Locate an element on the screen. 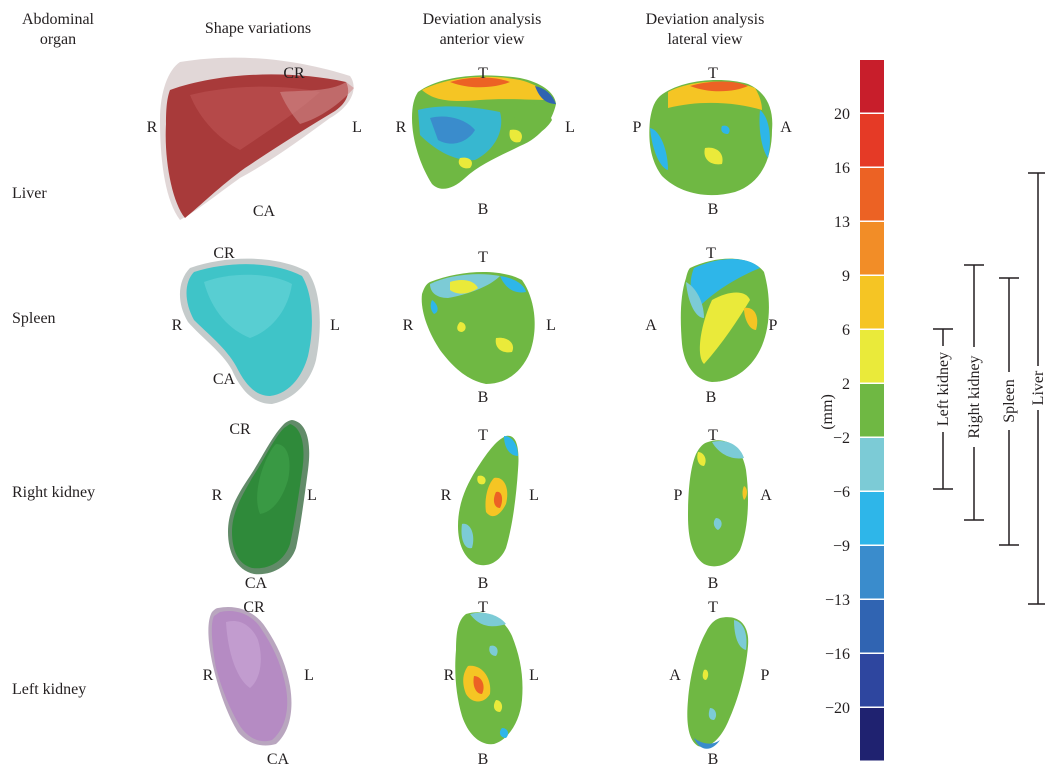  colorbar-tick-label: 6 is located at coordinates (846, 330).